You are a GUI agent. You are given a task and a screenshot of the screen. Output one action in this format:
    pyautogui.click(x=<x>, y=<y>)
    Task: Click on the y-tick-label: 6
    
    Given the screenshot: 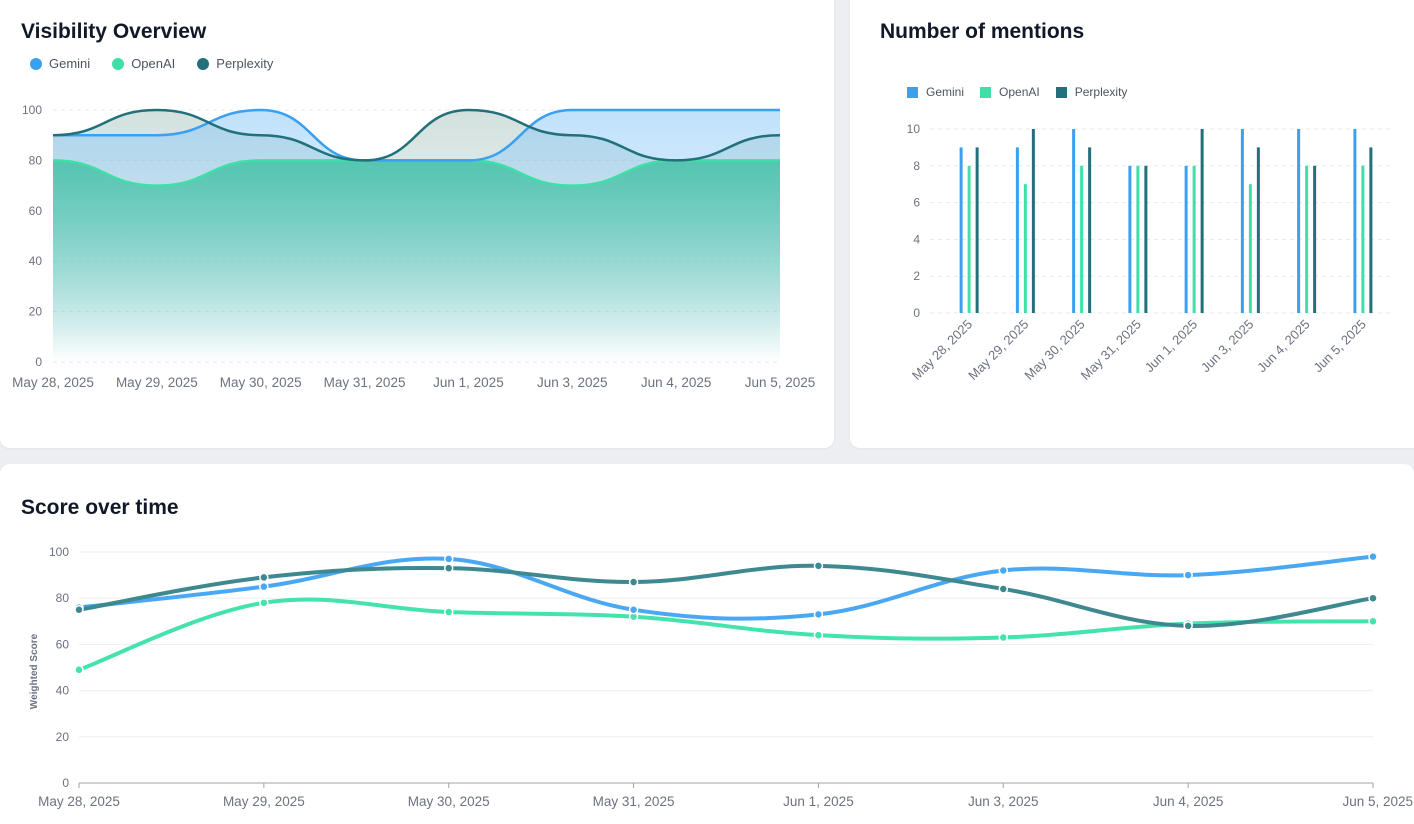 What is the action you would take?
    pyautogui.click(x=916, y=203)
    